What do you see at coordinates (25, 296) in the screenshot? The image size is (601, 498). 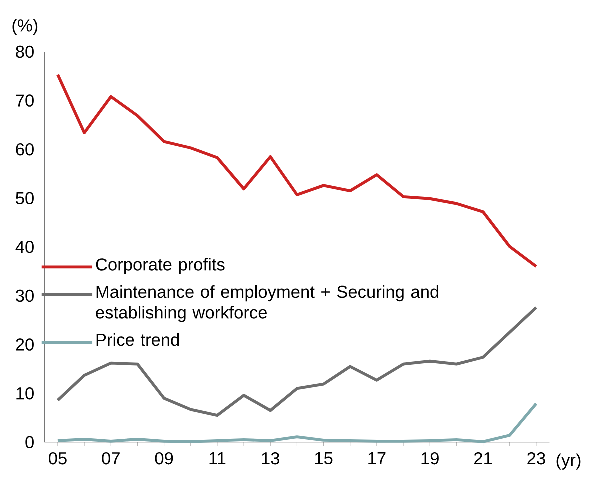 I see `y-tick-label: 30` at bounding box center [25, 296].